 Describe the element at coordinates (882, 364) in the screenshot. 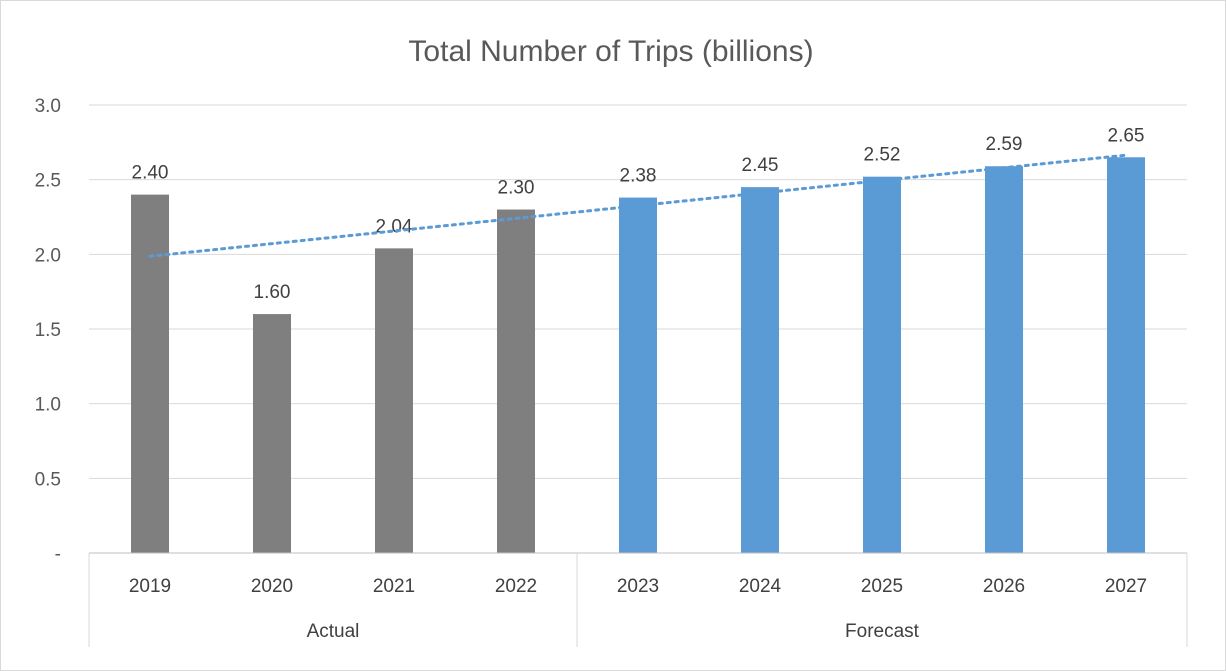

I see `bar-2025` at that location.